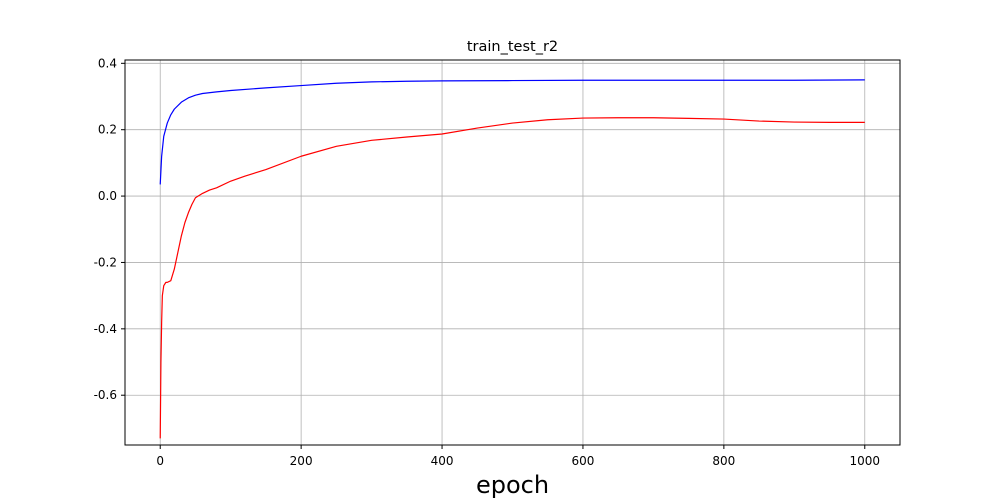 This screenshot has height=500, width=1000. What do you see at coordinates (723, 461) in the screenshot?
I see `x-tick-label: 800` at bounding box center [723, 461].